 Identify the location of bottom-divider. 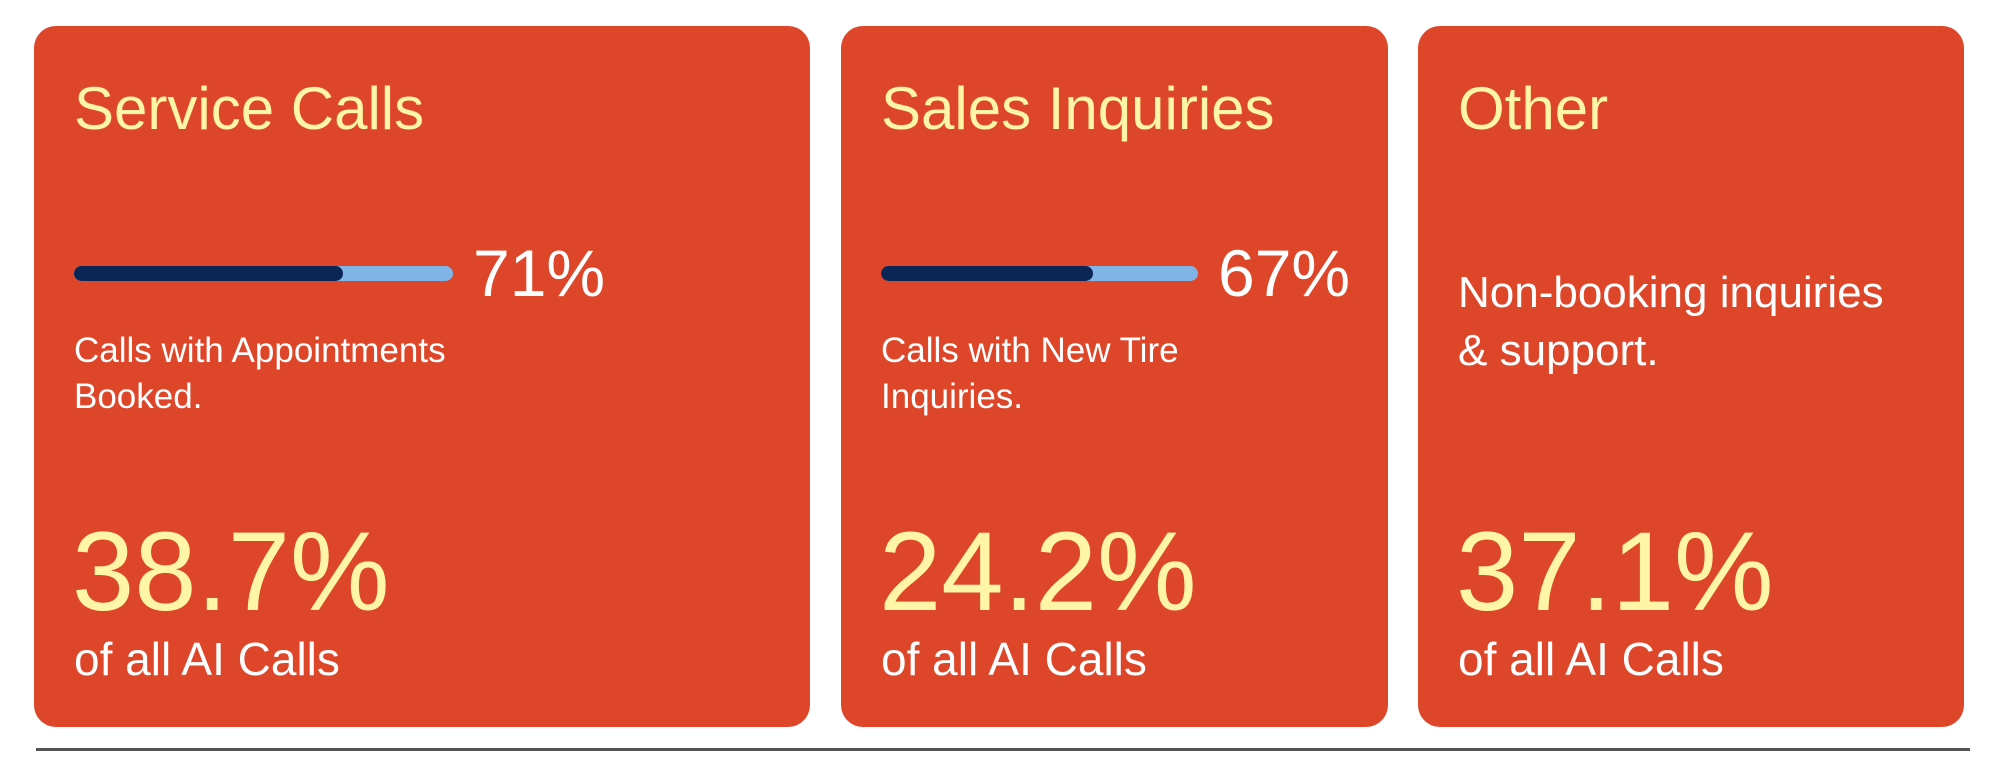
(1003, 749).